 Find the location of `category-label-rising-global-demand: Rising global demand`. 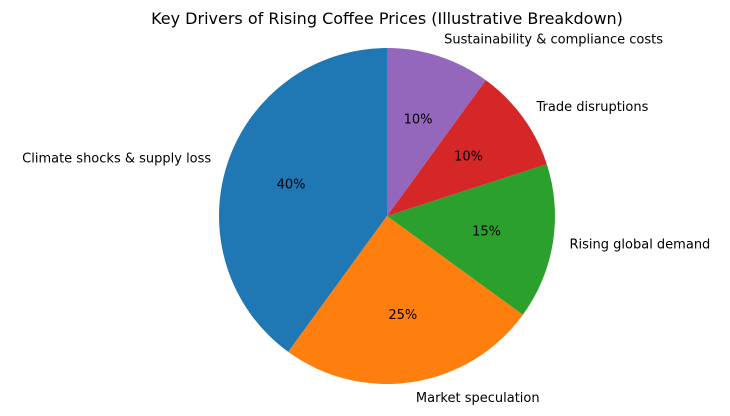

category-label-rising-global-demand: Rising global demand is located at coordinates (640, 244).